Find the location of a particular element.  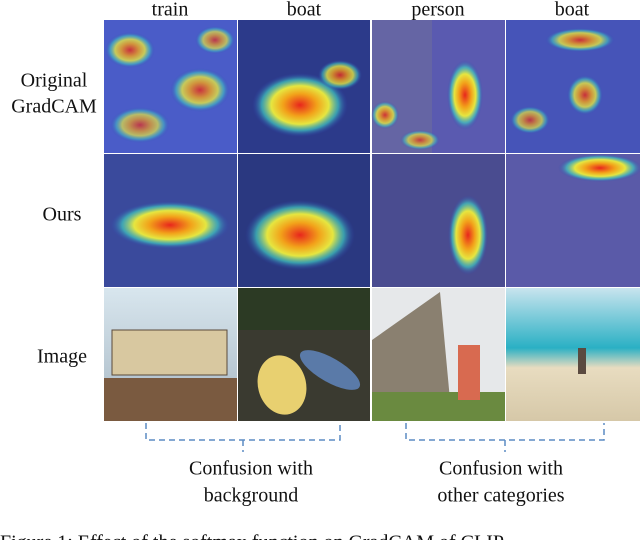

row-label: GradCAM is located at coordinates (54, 107).